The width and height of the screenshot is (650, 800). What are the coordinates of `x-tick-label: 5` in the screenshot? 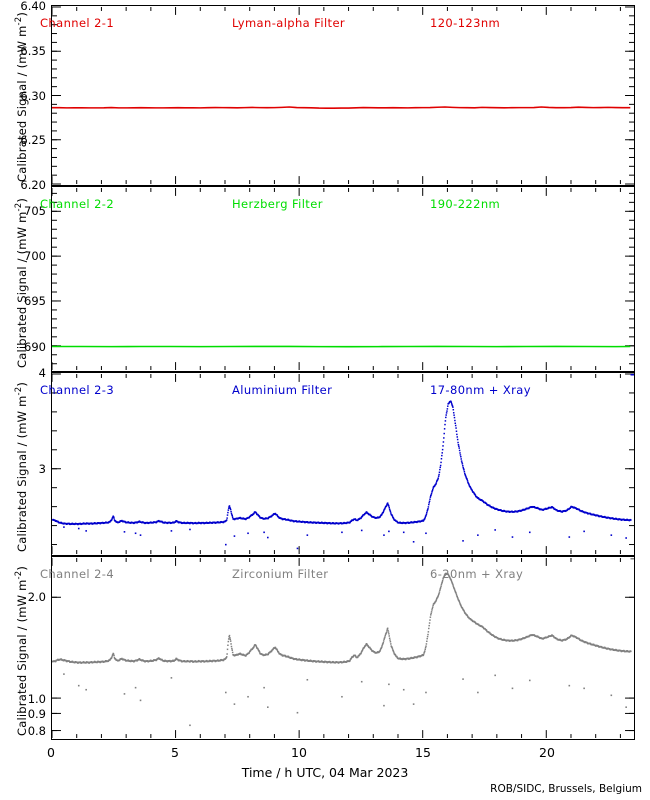 It's located at (175, 752).